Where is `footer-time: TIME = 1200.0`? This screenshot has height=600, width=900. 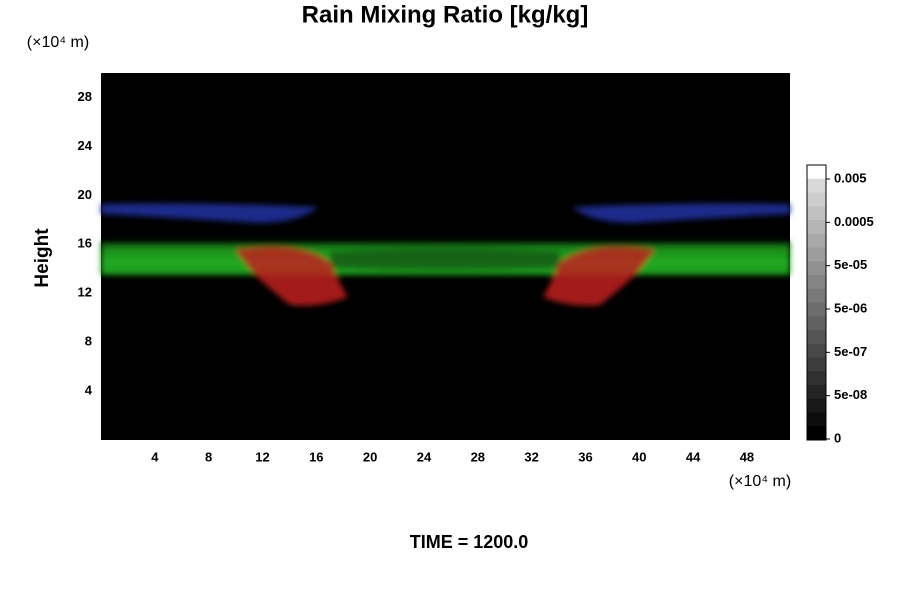 footer-time: TIME = 1200.0 is located at coordinates (469, 542).